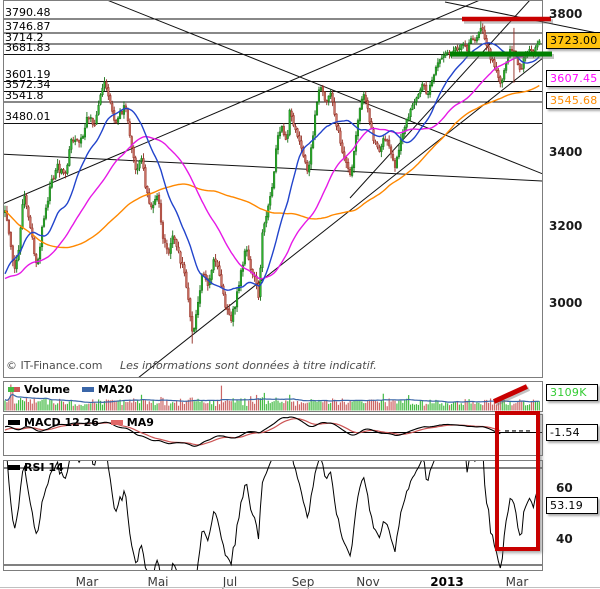 This screenshot has width=600, height=589. I want to click on price-level-label: 3541.8, so click(24, 95).